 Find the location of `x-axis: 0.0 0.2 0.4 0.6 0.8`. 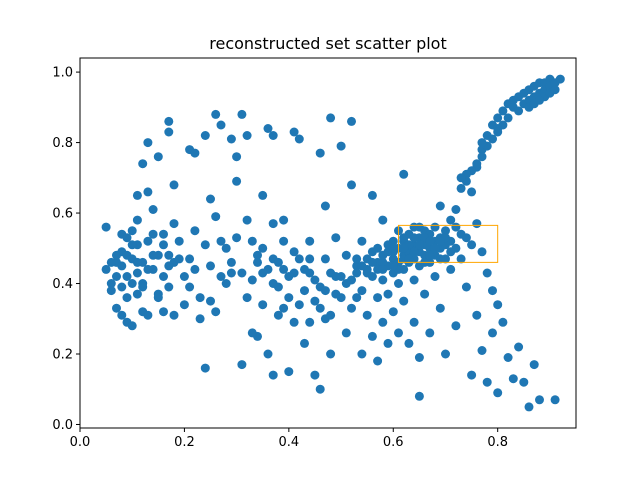

x-axis: 0.0 0.2 0.4 0.6 0.8 is located at coordinates (289, 439).